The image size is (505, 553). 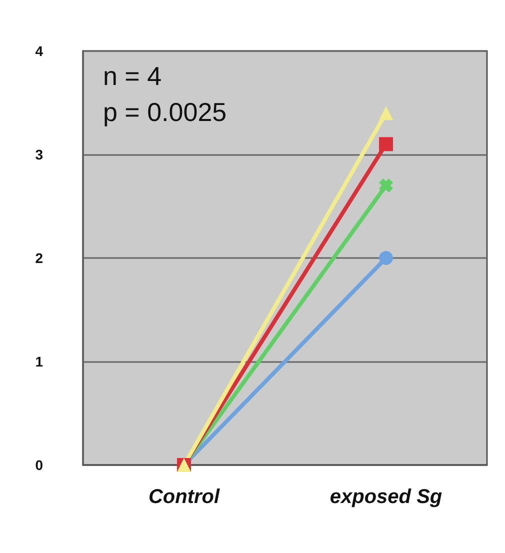 I want to click on x-tick-label: exposed Sg, so click(x=386, y=497).